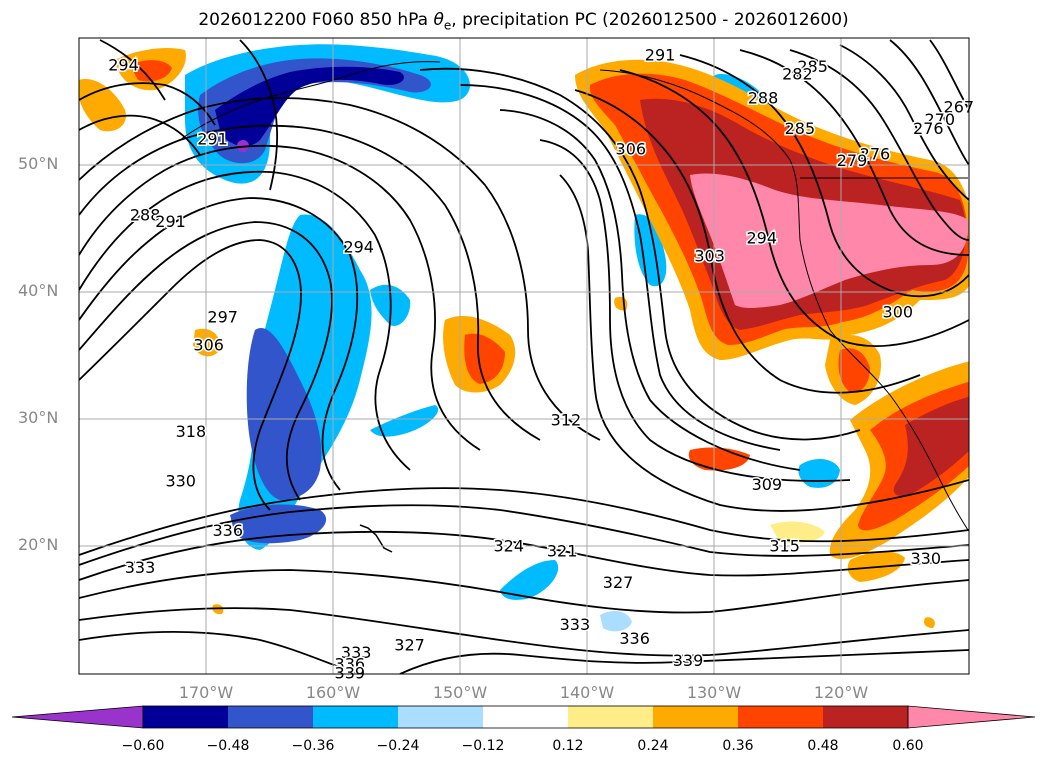  Describe the element at coordinates (77, 717) in the screenshot. I see `colorbar-extend-low` at that location.